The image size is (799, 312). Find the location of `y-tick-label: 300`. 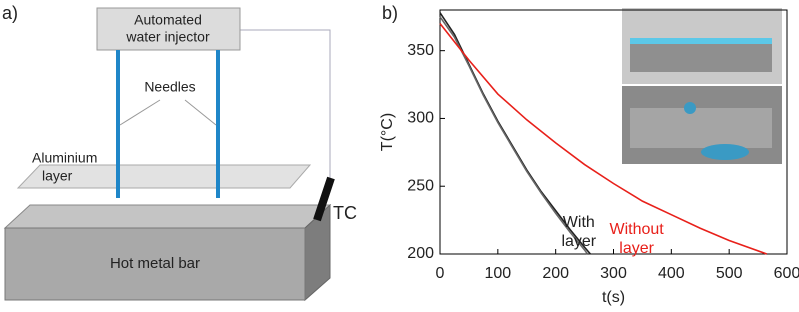

y-tick-label: 300 is located at coordinates (420, 118).